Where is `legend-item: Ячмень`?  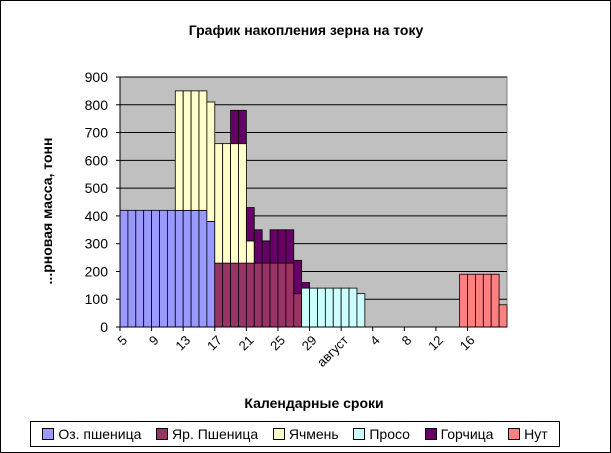
legend-item: Ячмень is located at coordinates (305, 434).